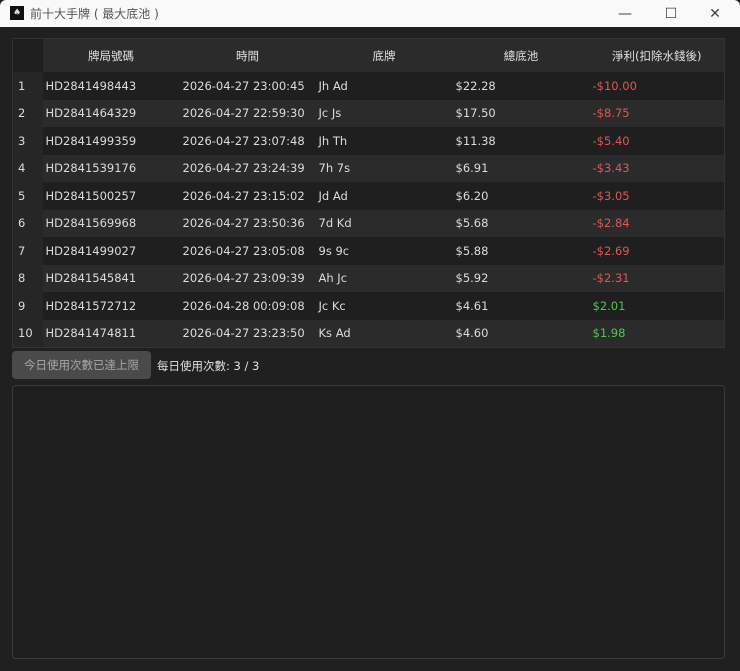 The width and height of the screenshot is (740, 671). I want to click on column-header: 時間, so click(247, 55).